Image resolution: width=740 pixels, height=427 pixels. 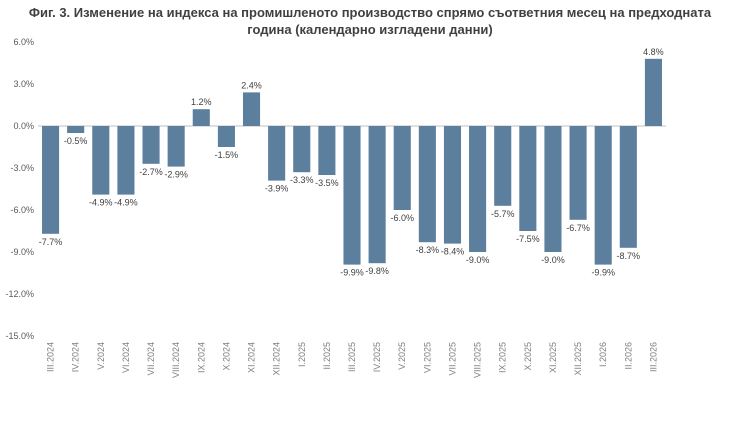 What do you see at coordinates (176, 360) in the screenshot?
I see `x-tick-label: VIII.2024` at bounding box center [176, 360].